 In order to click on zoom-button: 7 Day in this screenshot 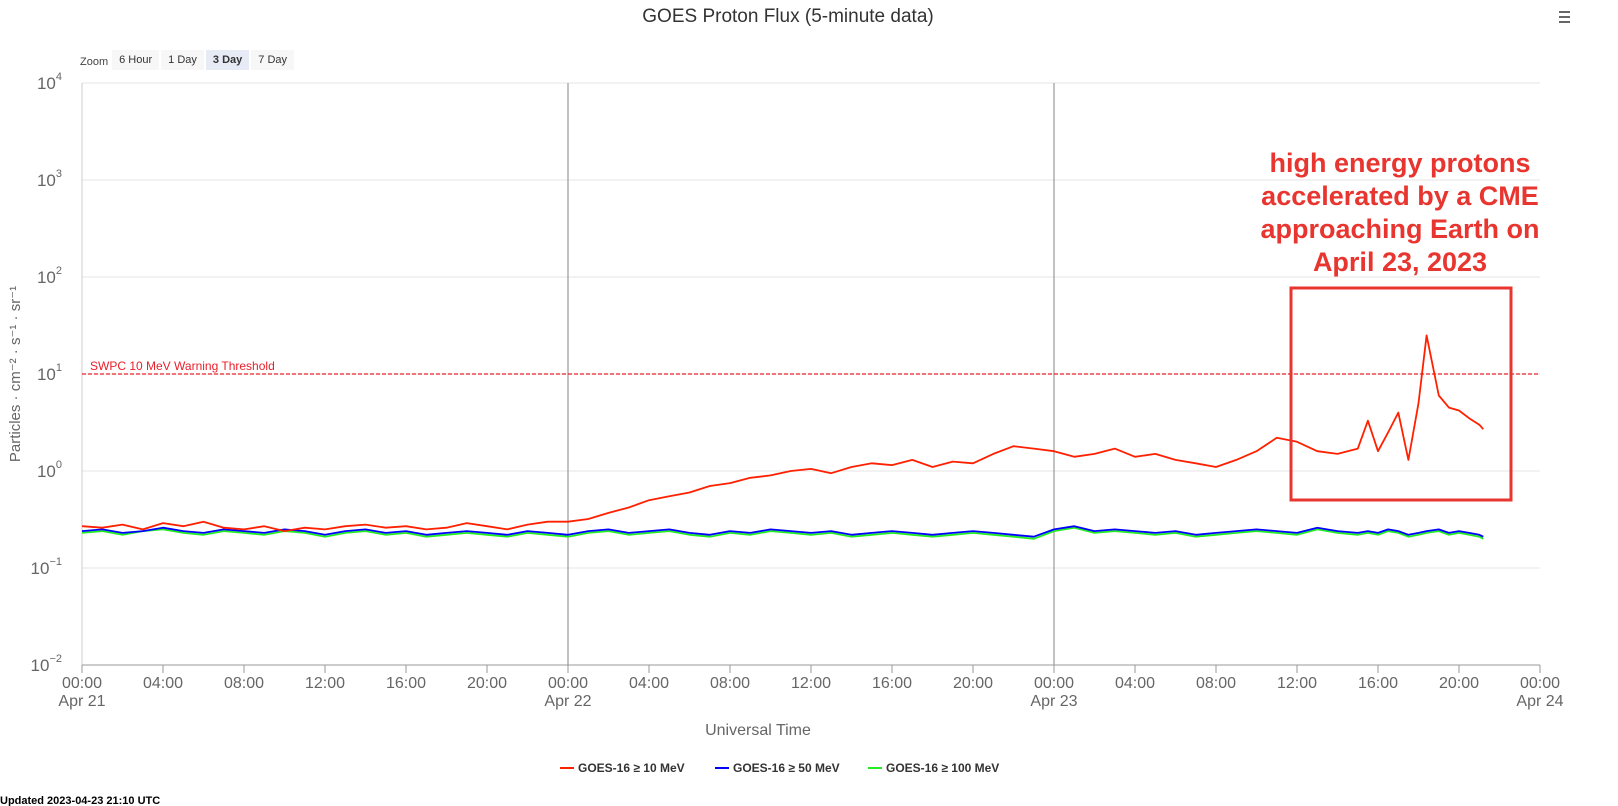, I will do `click(273, 60)`.